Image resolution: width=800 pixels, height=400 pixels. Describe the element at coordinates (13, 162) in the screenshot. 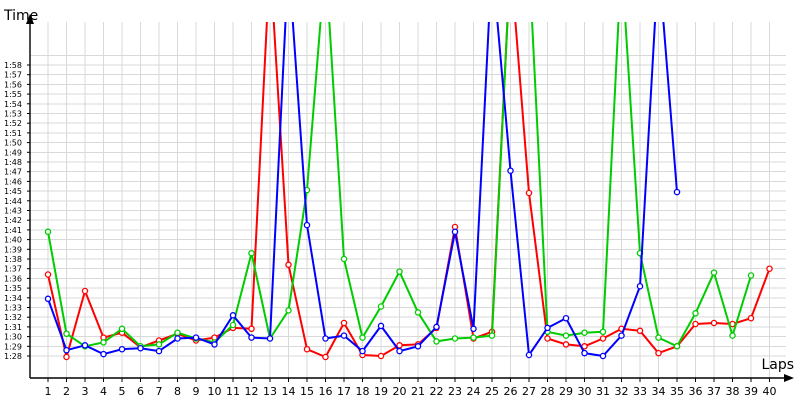

I see `y-tick-label: 1:48` at that location.